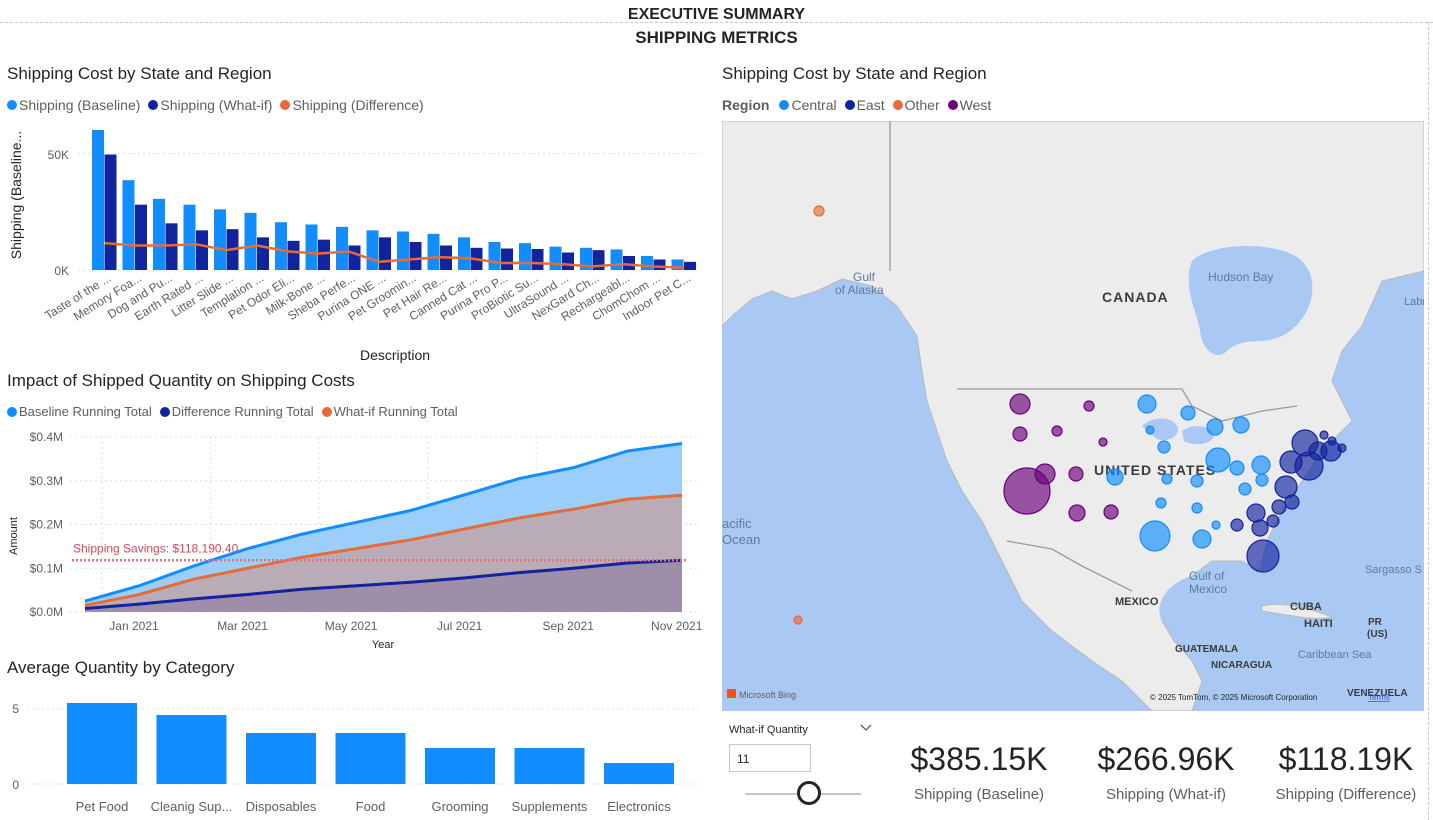 This screenshot has width=1433, height=820. I want to click on legend-item-west: West, so click(969, 105).